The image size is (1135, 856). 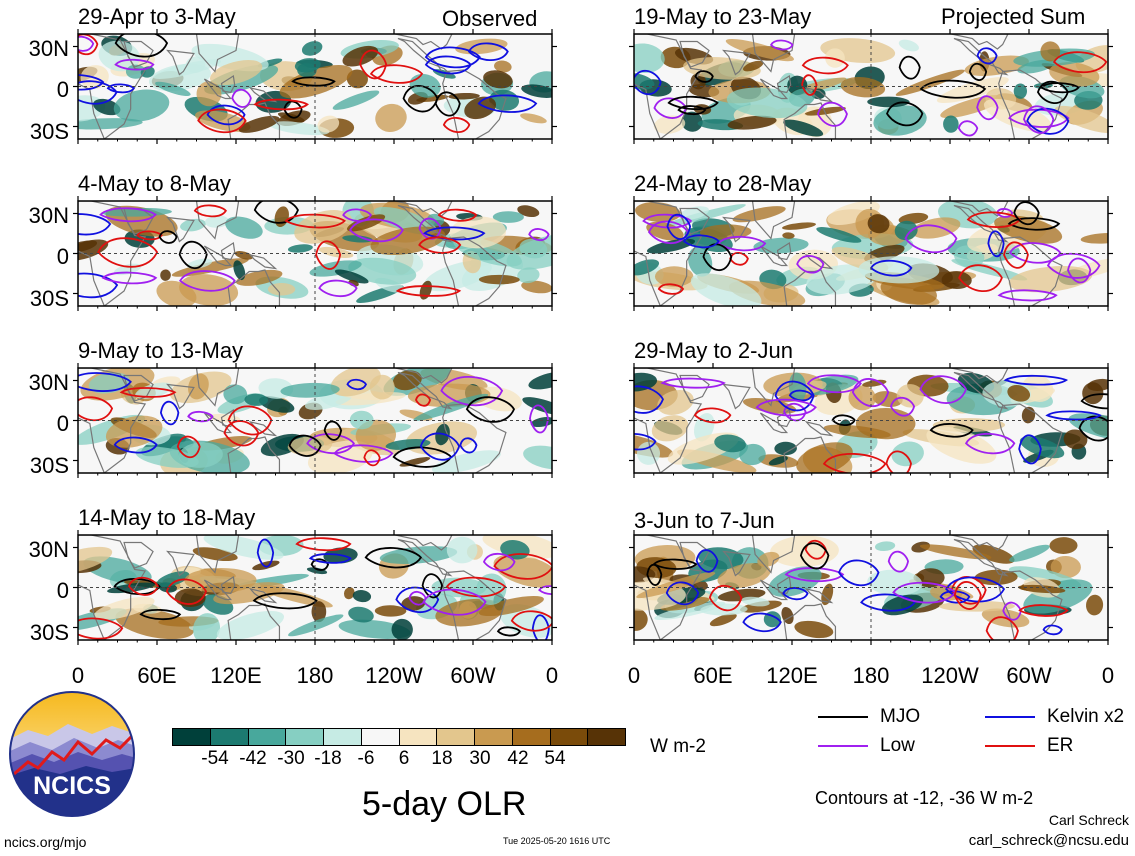 What do you see at coordinates (1088, 820) in the screenshot?
I see `author: Carl Schreck` at bounding box center [1088, 820].